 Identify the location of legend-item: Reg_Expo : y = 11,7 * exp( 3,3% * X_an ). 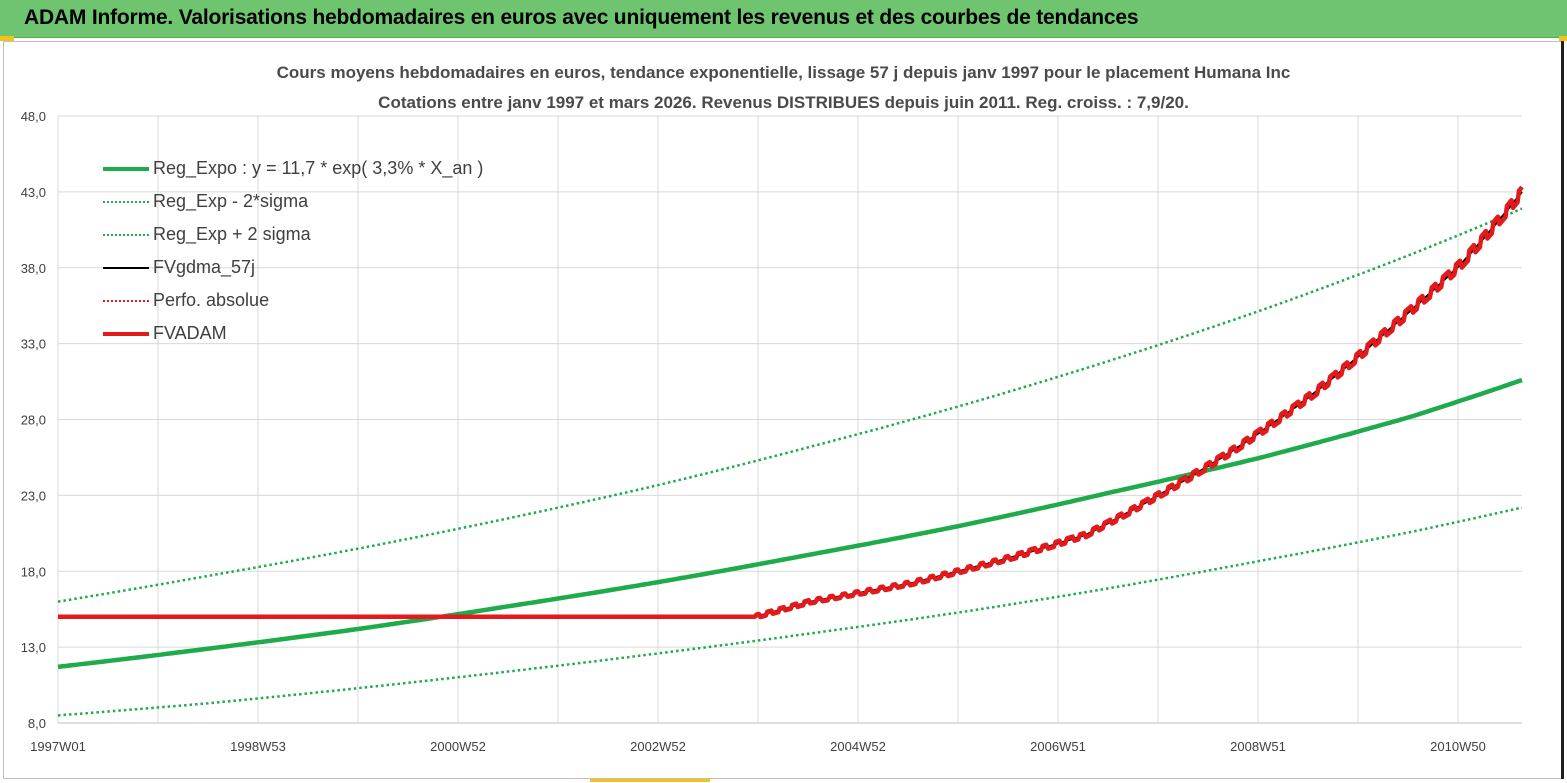
(293, 168).